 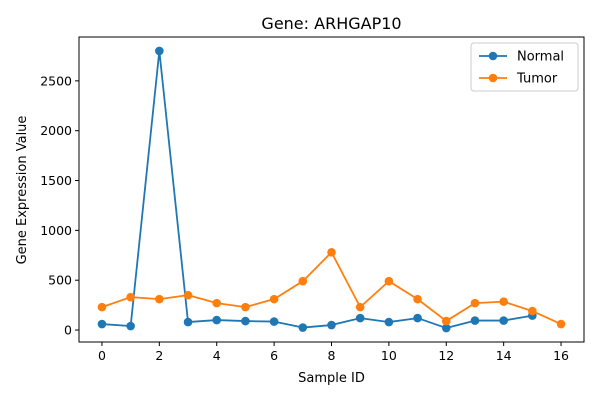 I want to click on legend: Normal Tumor, so click(x=524, y=67).